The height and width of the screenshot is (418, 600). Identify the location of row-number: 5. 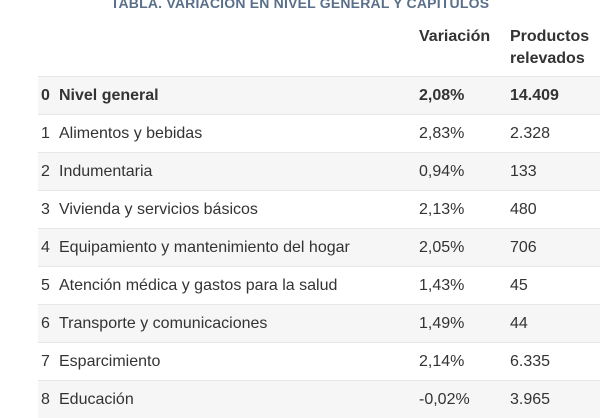
(48, 286).